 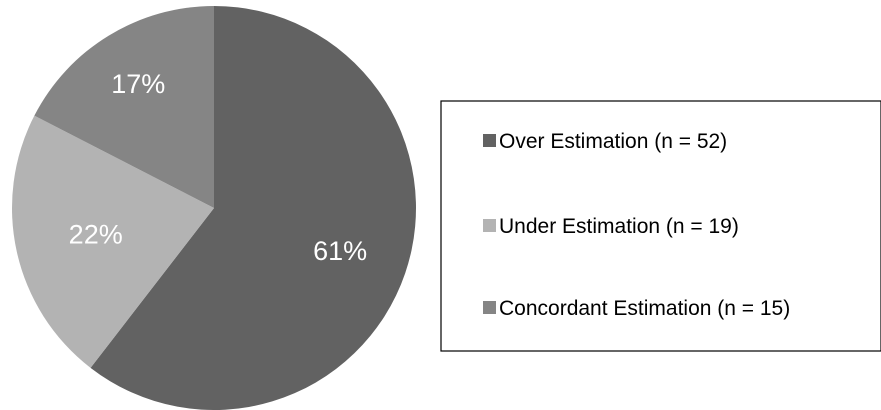 What do you see at coordinates (138, 84) in the screenshot?
I see `pie-percent-label: 17%` at bounding box center [138, 84].